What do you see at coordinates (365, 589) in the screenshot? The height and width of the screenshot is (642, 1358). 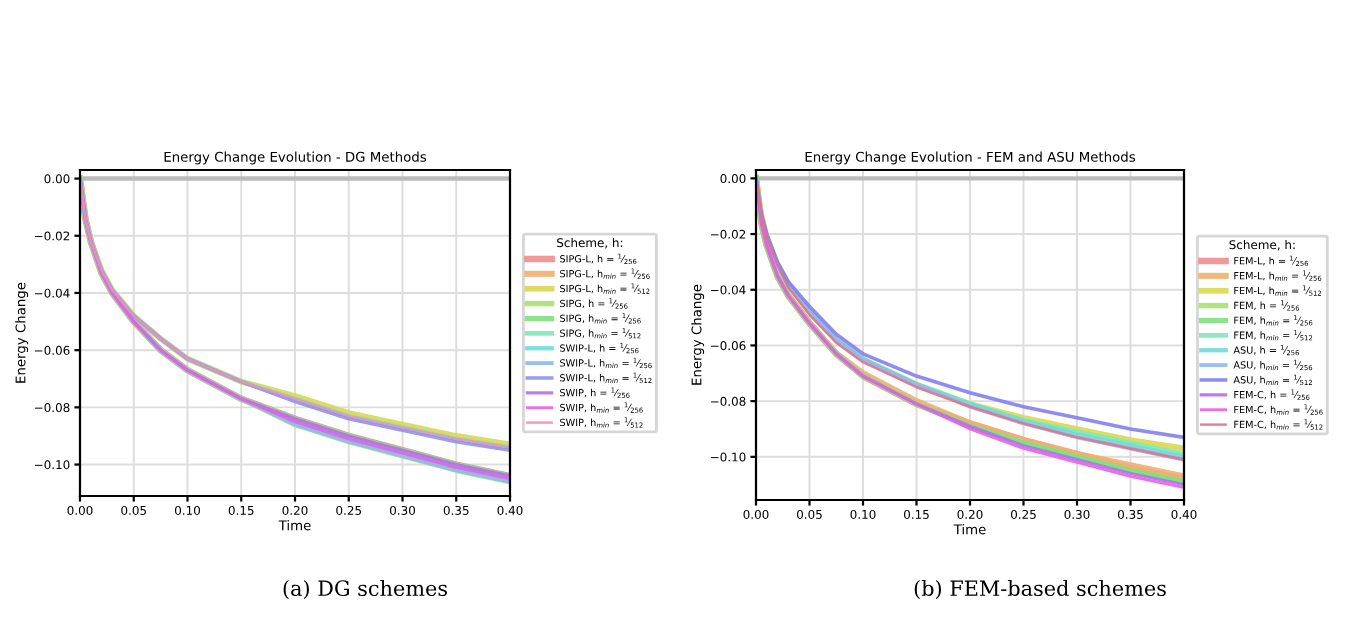 I see `text: (a) DG schemes` at bounding box center [365, 589].